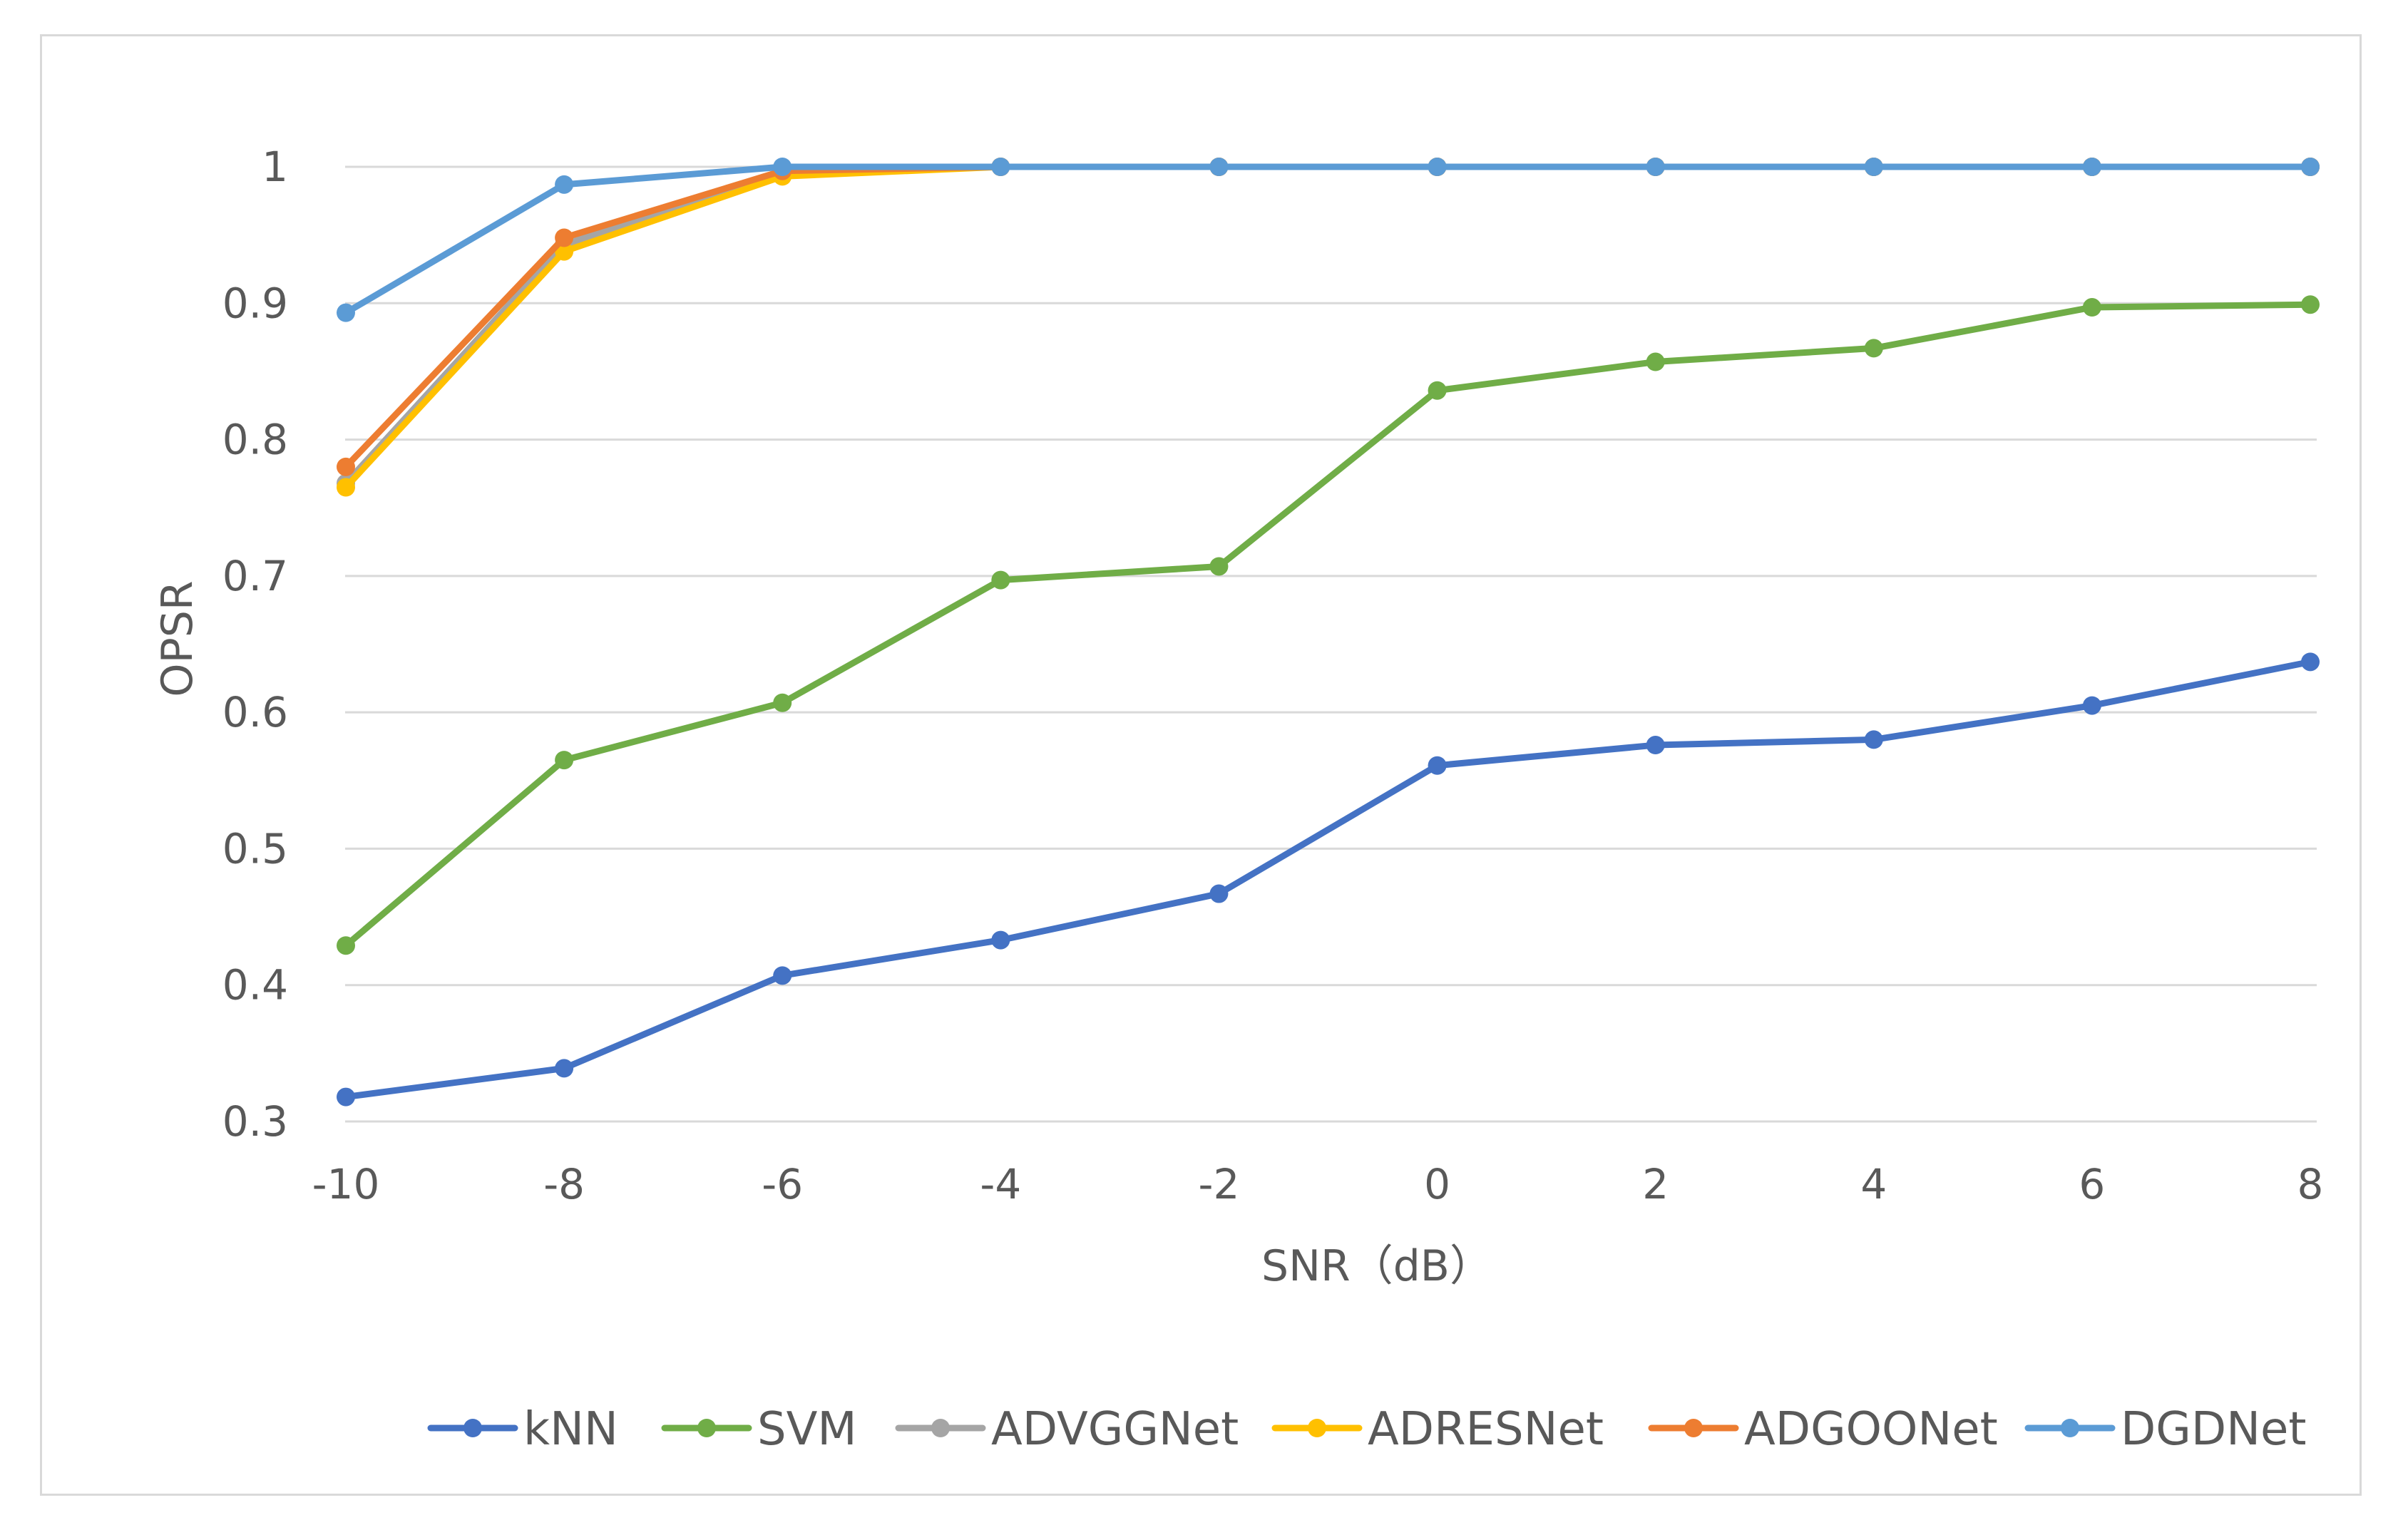 Image resolution: width=2408 pixels, height=1525 pixels. What do you see at coordinates (346, 1184) in the screenshot?
I see `x-tick-label: -10` at bounding box center [346, 1184].